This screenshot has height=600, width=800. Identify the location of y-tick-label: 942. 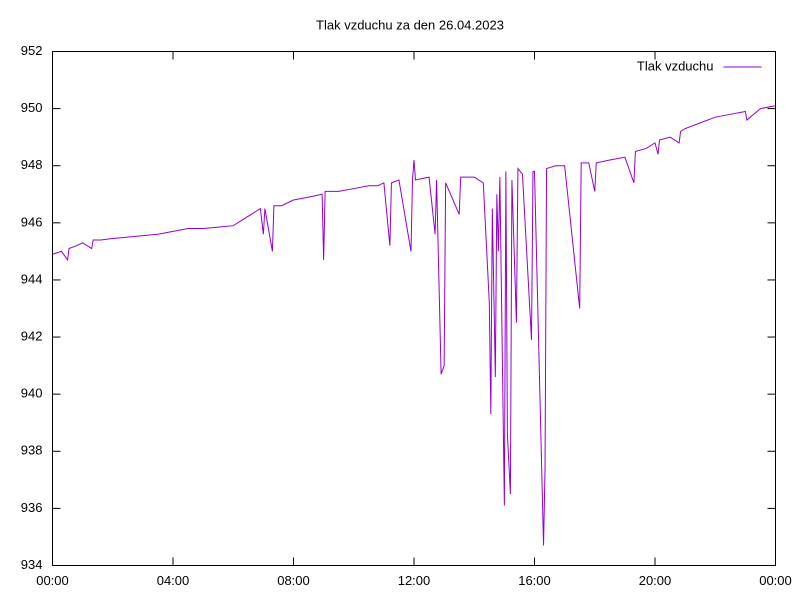
(32, 335).